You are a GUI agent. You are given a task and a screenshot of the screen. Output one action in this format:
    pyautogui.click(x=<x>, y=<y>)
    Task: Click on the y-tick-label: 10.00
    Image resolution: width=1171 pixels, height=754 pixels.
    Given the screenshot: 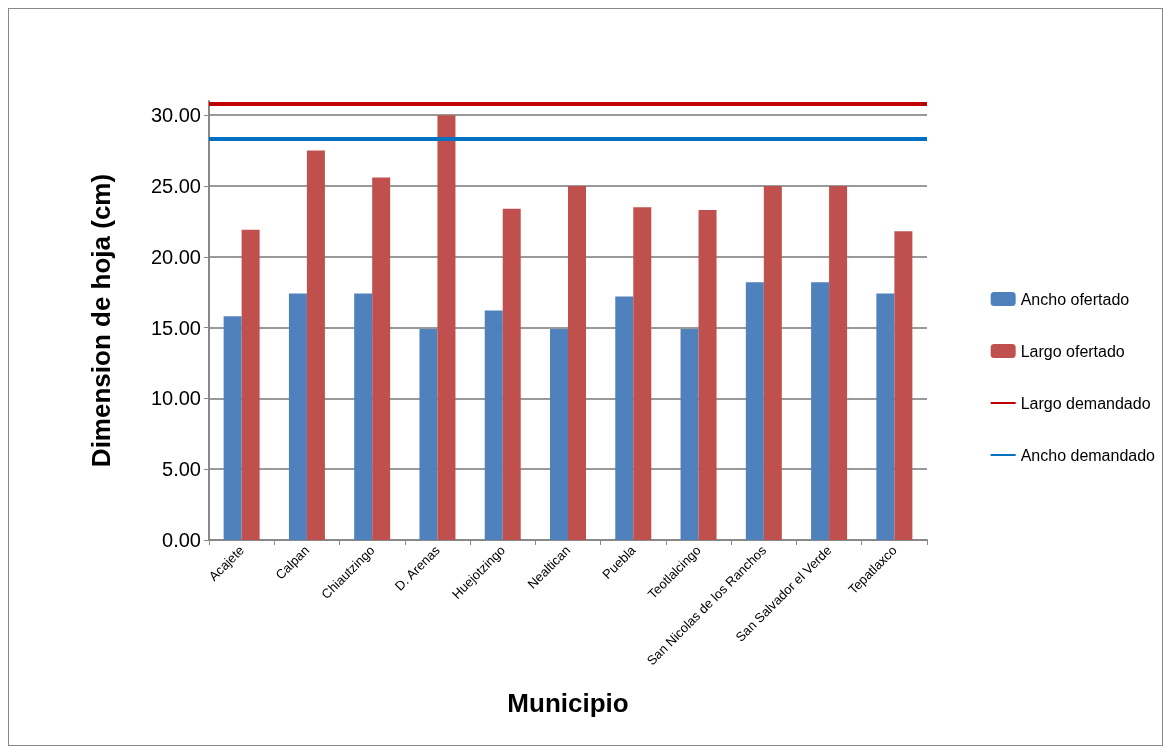 What is the action you would take?
    pyautogui.click(x=175, y=398)
    